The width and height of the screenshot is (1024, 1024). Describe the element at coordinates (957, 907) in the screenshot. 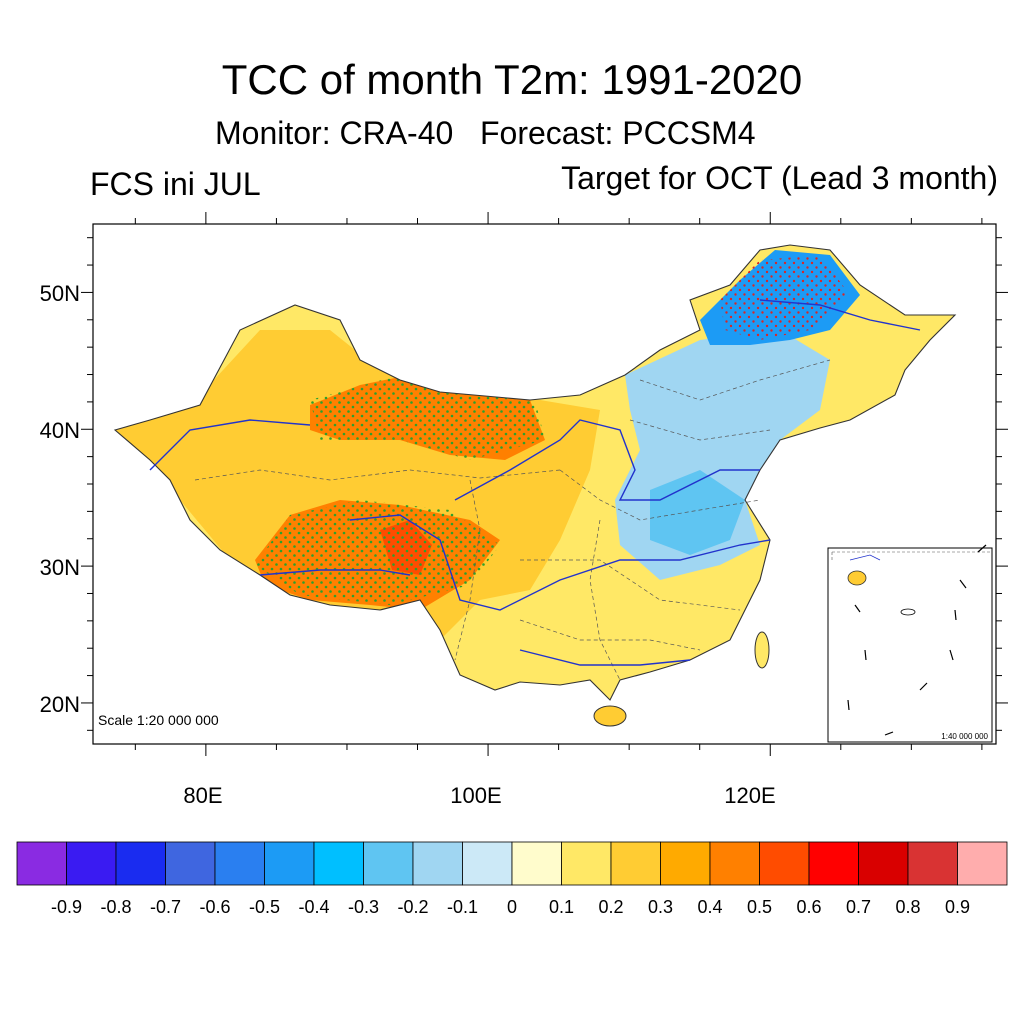

I see `colorbar-label: 0.9` at that location.